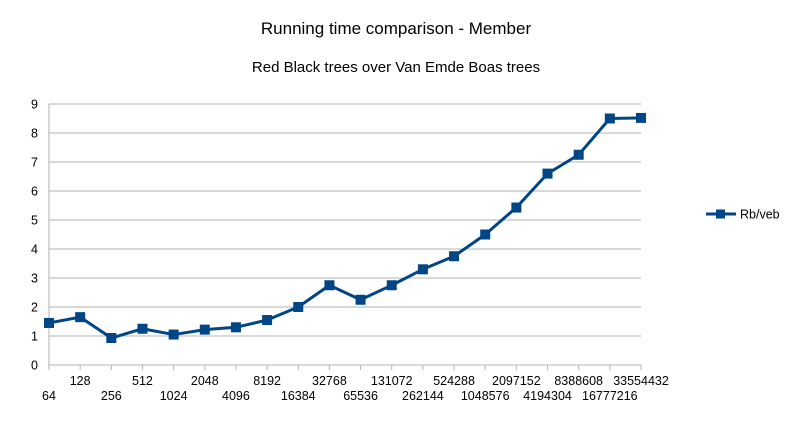  I want to click on x-tick-label: 33554432, so click(641, 381).